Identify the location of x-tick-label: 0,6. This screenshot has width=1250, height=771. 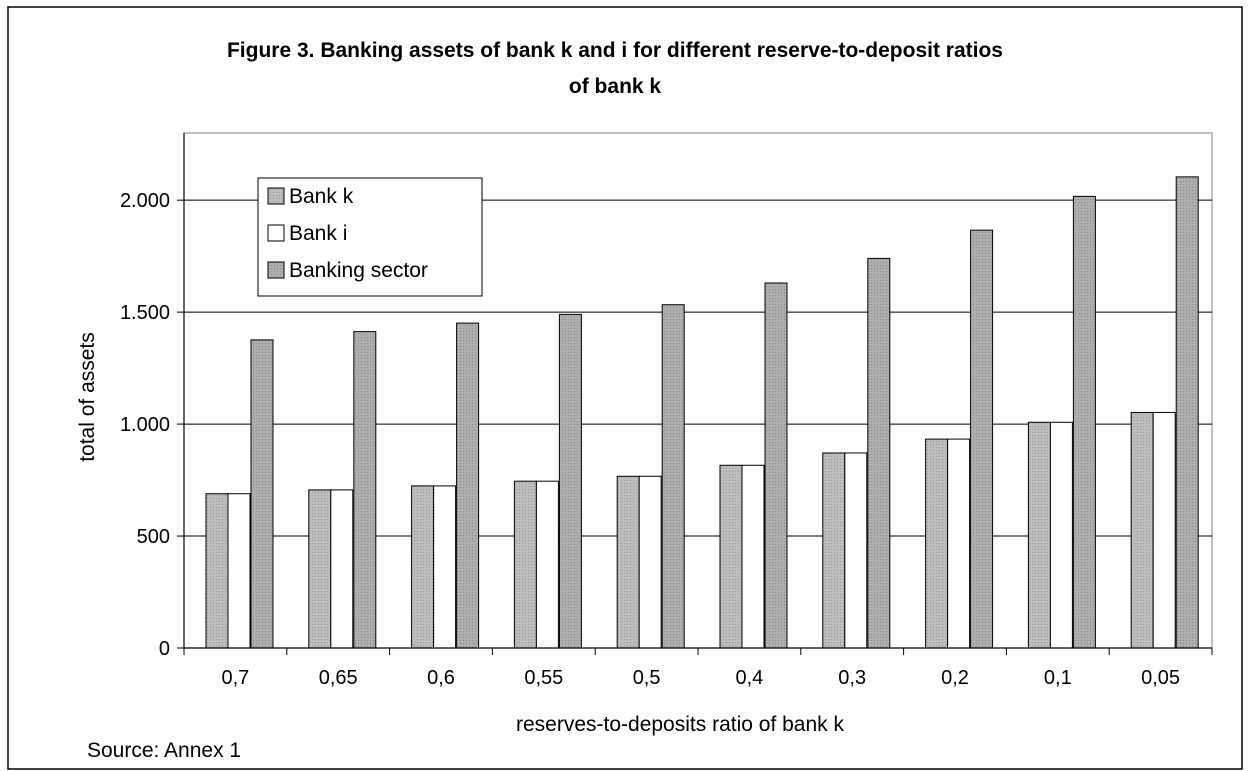
(441, 678).